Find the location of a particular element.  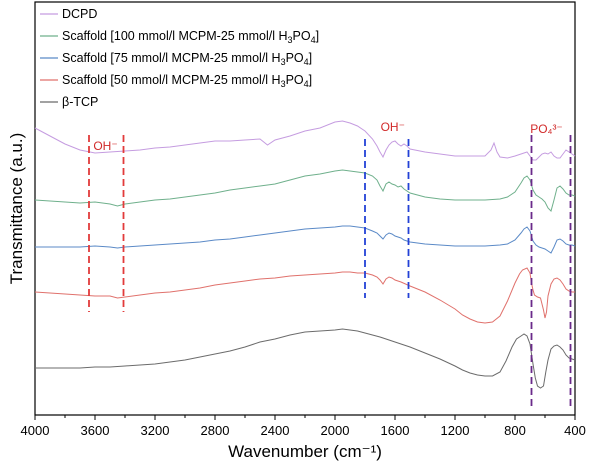

x-axis-title: Wavenumber (cm⁻¹) is located at coordinates (305, 451).